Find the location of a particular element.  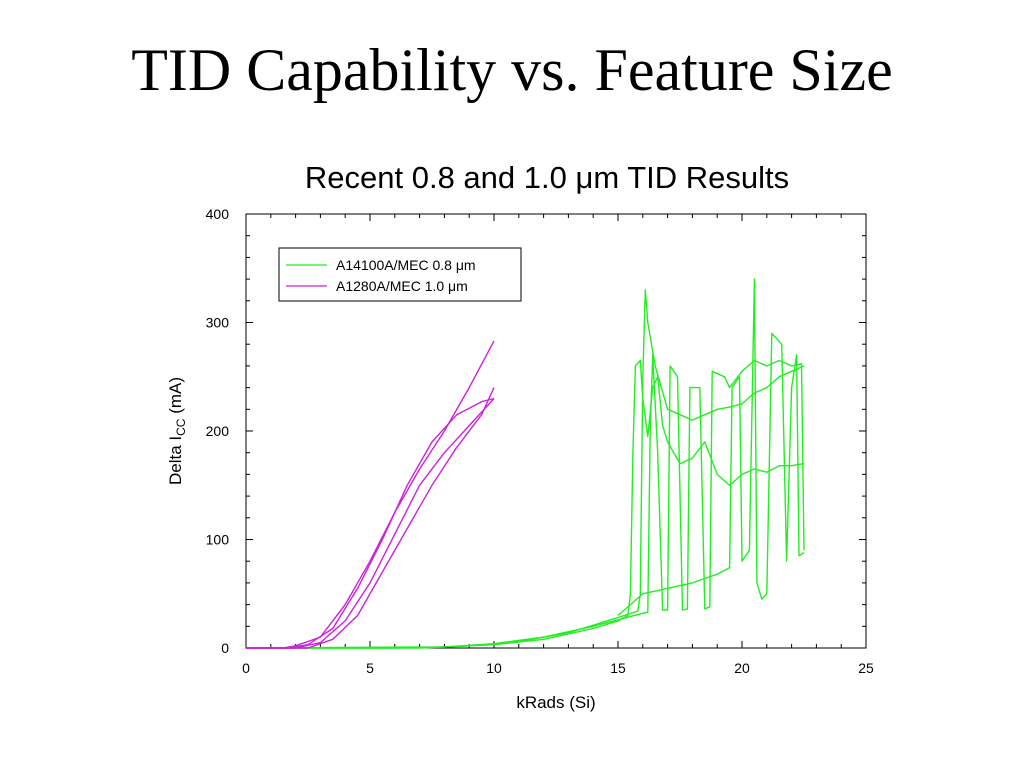

slide-title: TID Capability vs. Feature Size is located at coordinates (512, 70).